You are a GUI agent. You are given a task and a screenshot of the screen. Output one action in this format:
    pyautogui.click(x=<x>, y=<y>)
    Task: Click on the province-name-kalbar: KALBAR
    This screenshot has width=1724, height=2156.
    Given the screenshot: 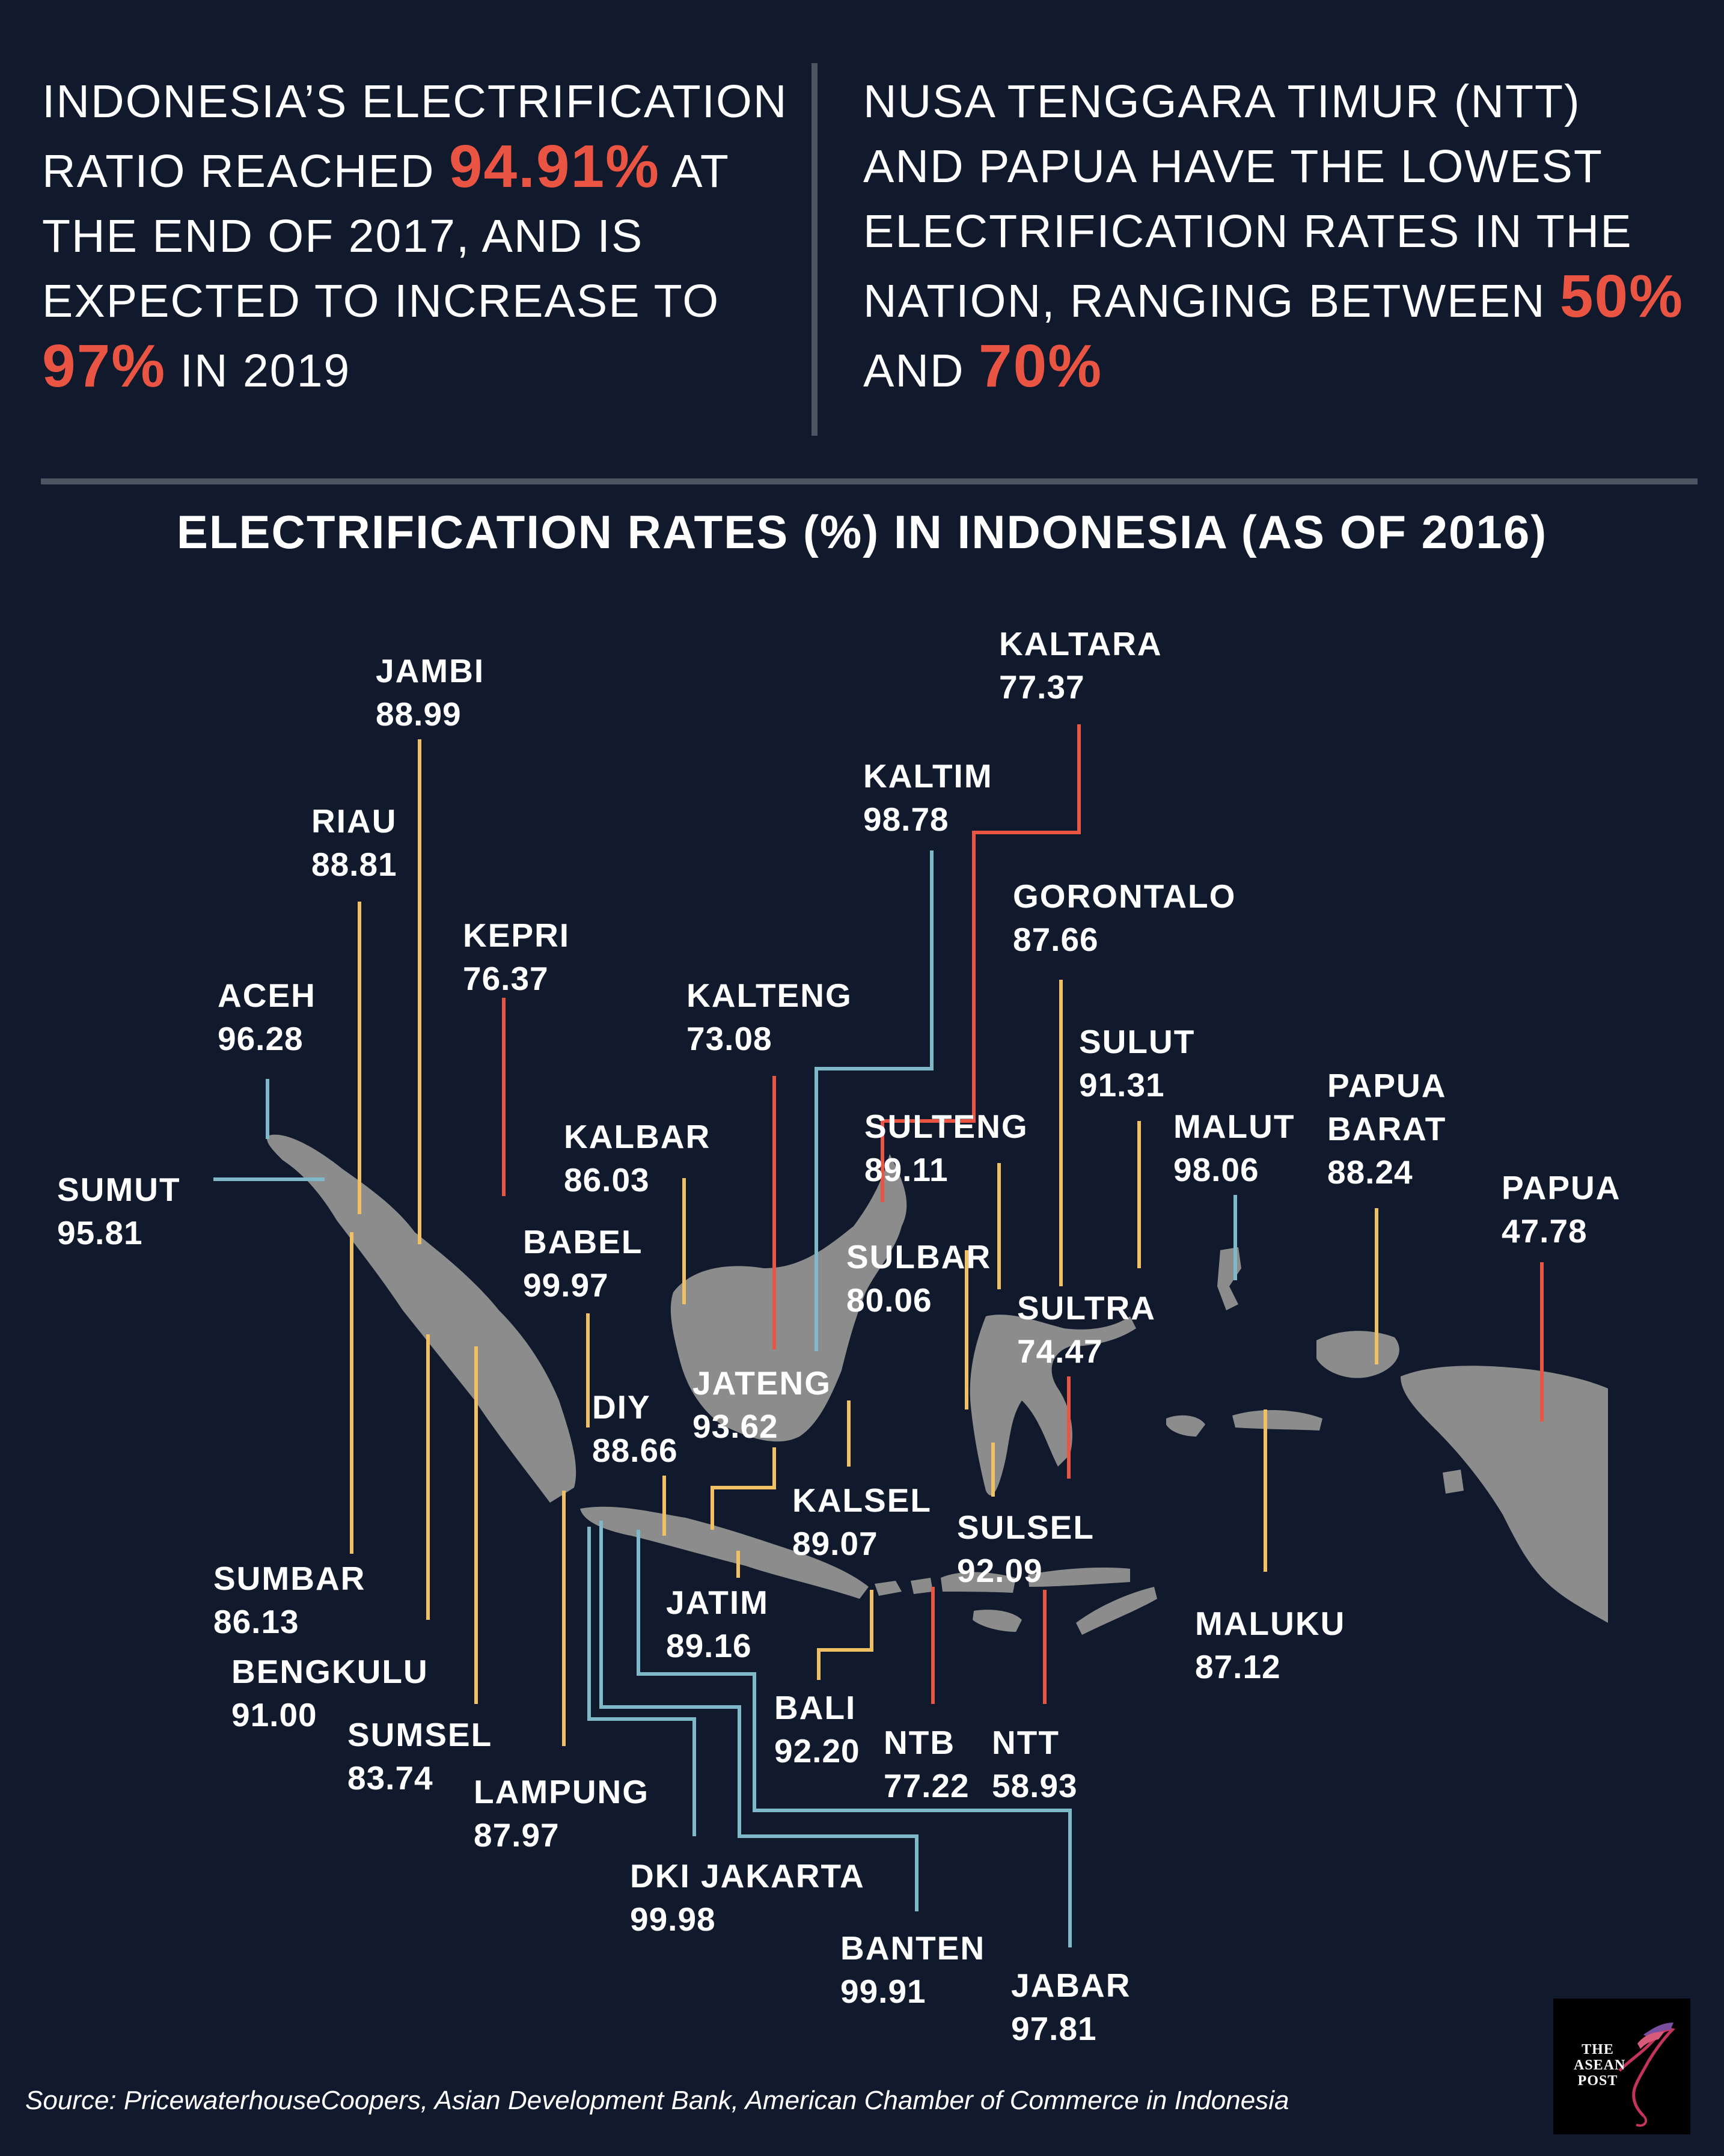 What is the action you would take?
    pyautogui.click(x=637, y=1136)
    